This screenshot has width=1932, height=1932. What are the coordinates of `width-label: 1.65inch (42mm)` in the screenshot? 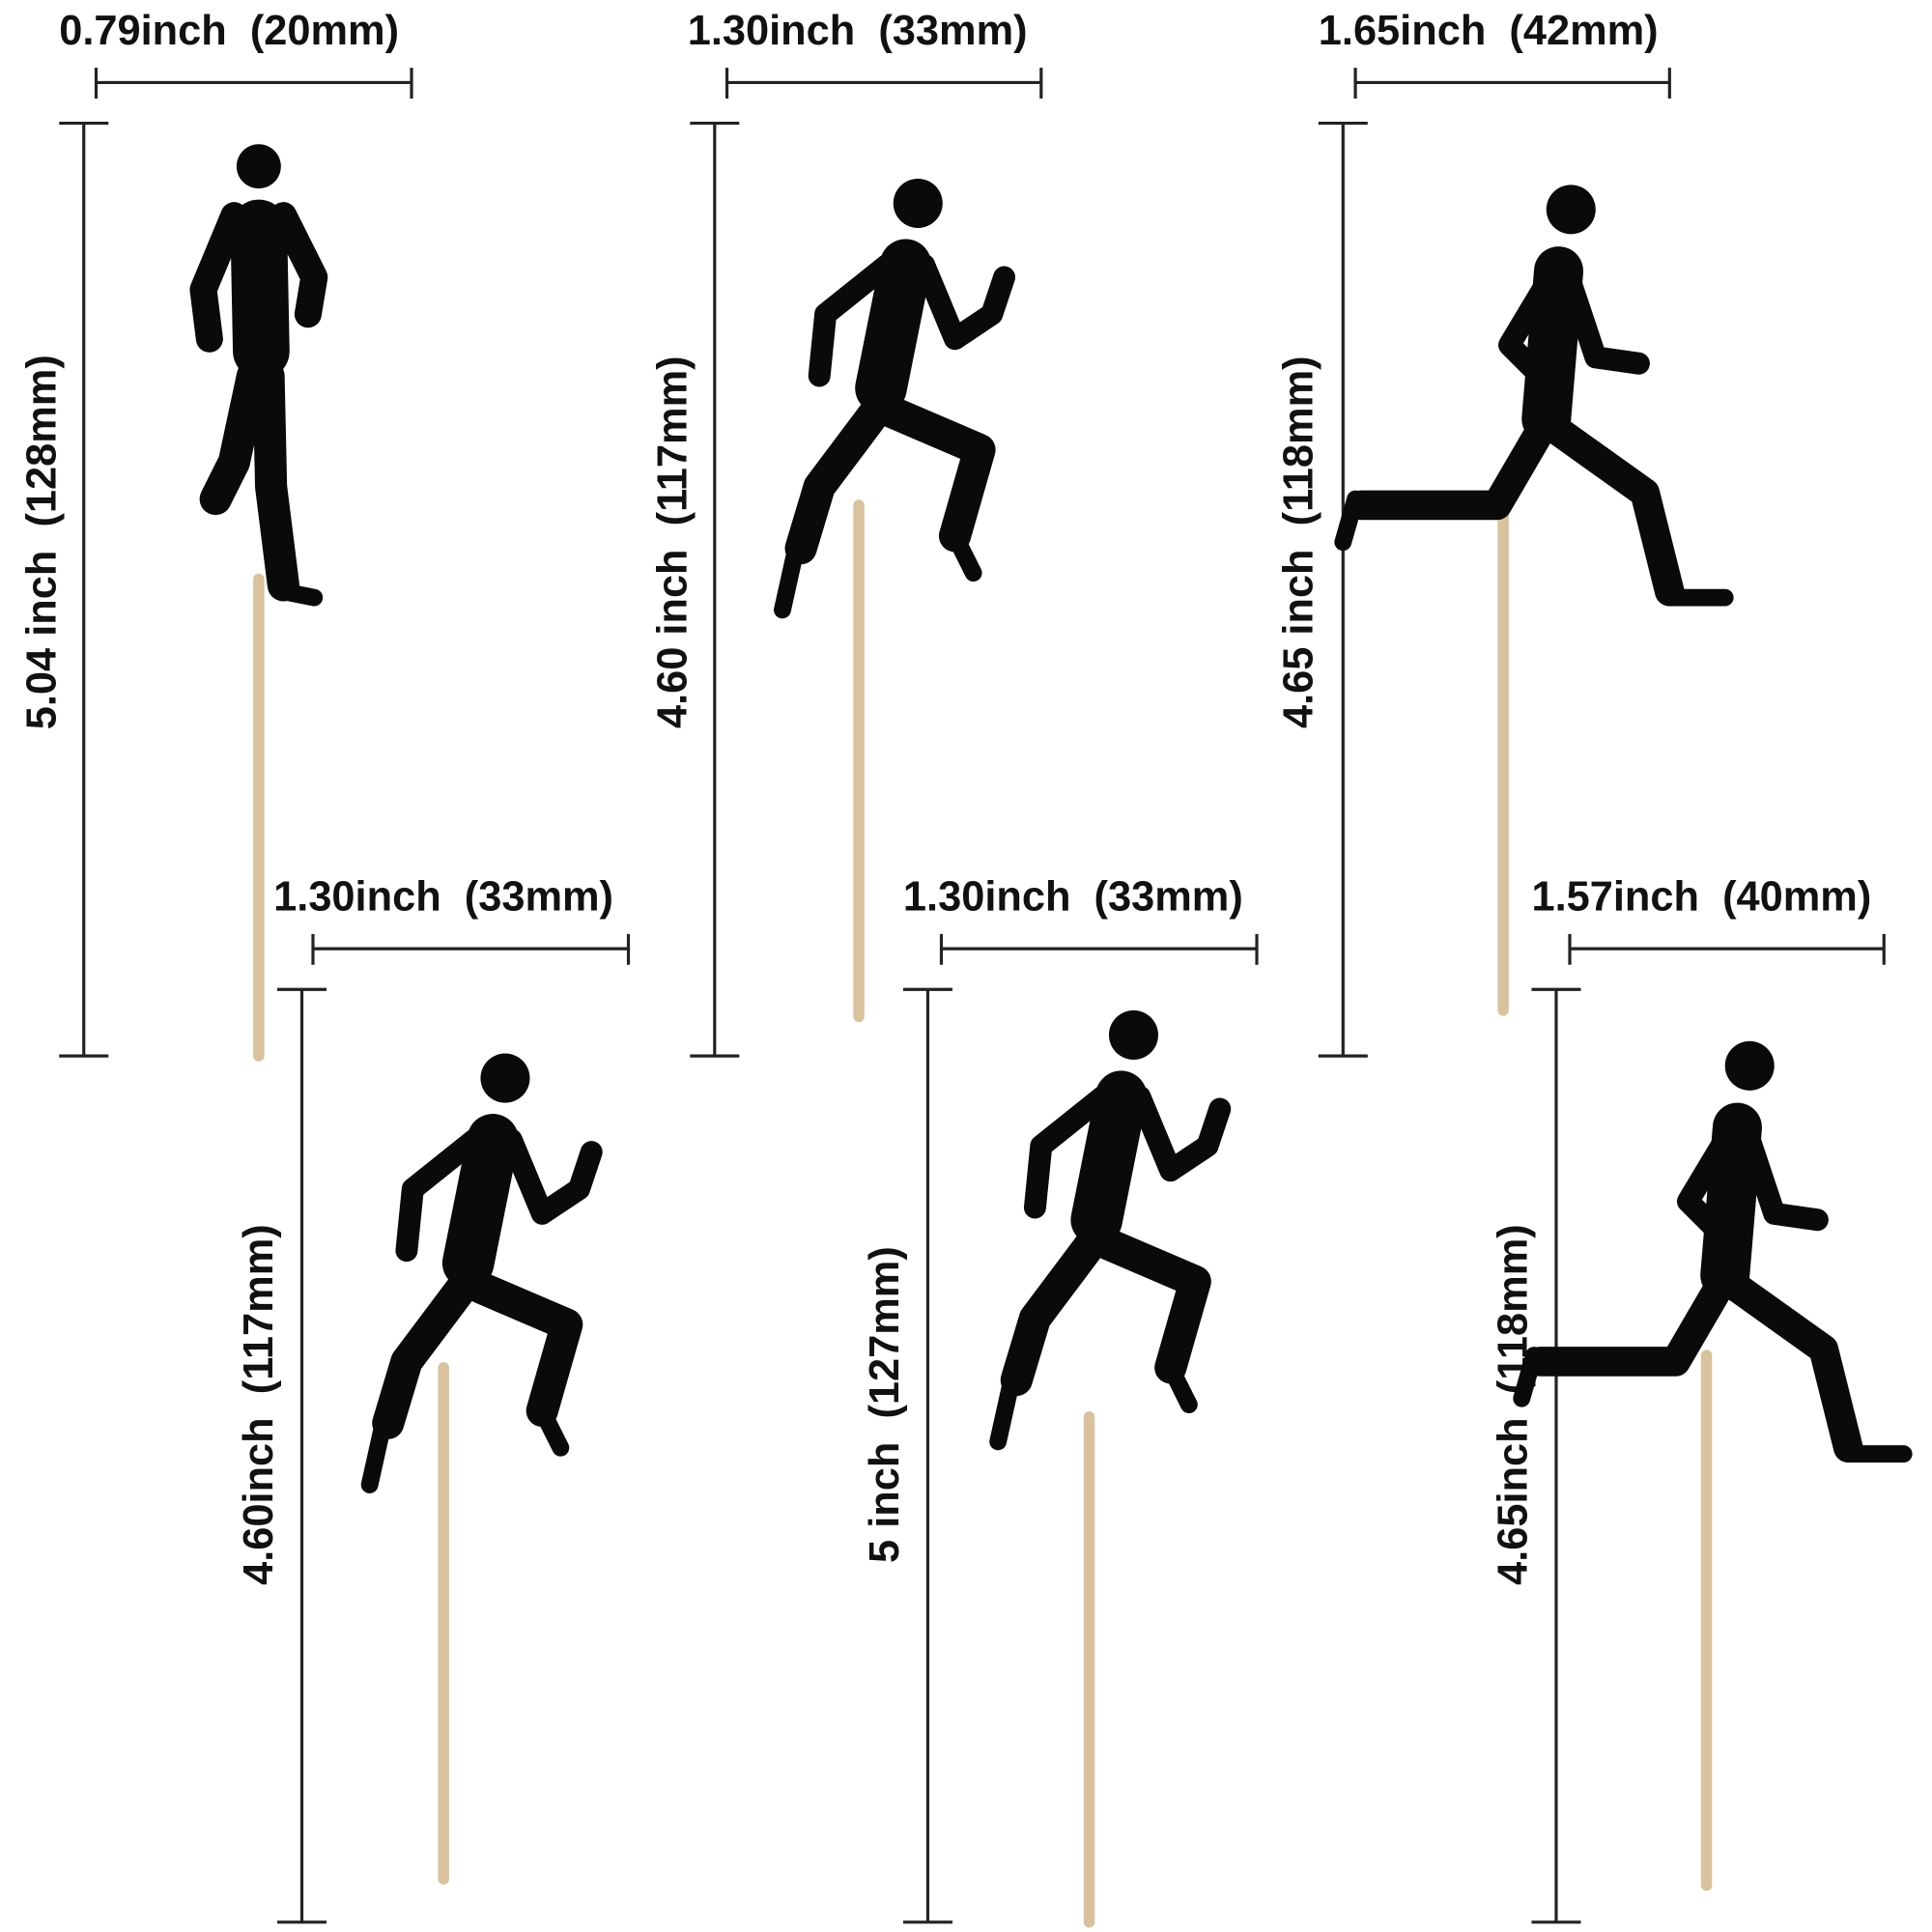 It's located at (1489, 31).